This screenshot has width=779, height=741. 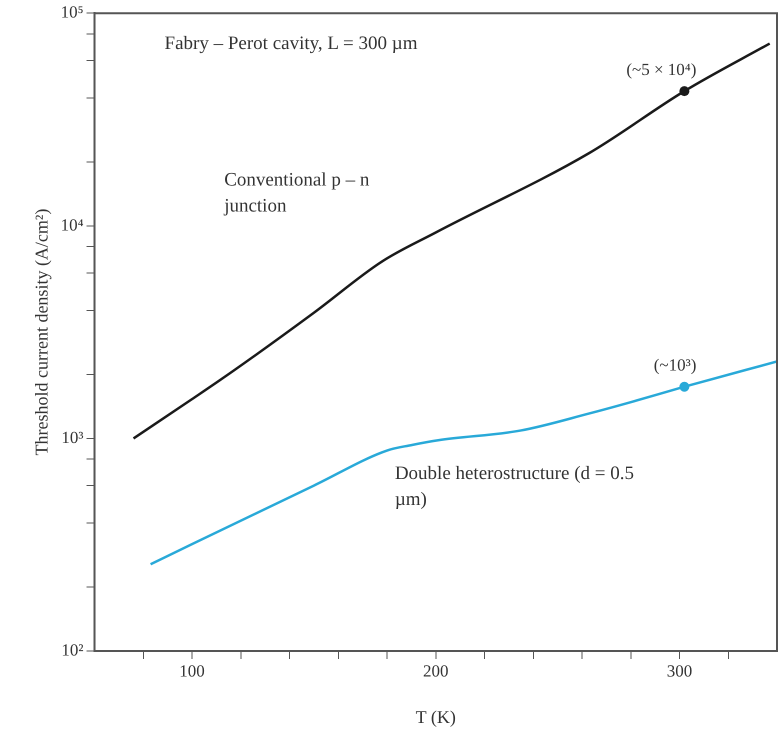 I want to click on x-tick-label: 100, so click(x=192, y=671).